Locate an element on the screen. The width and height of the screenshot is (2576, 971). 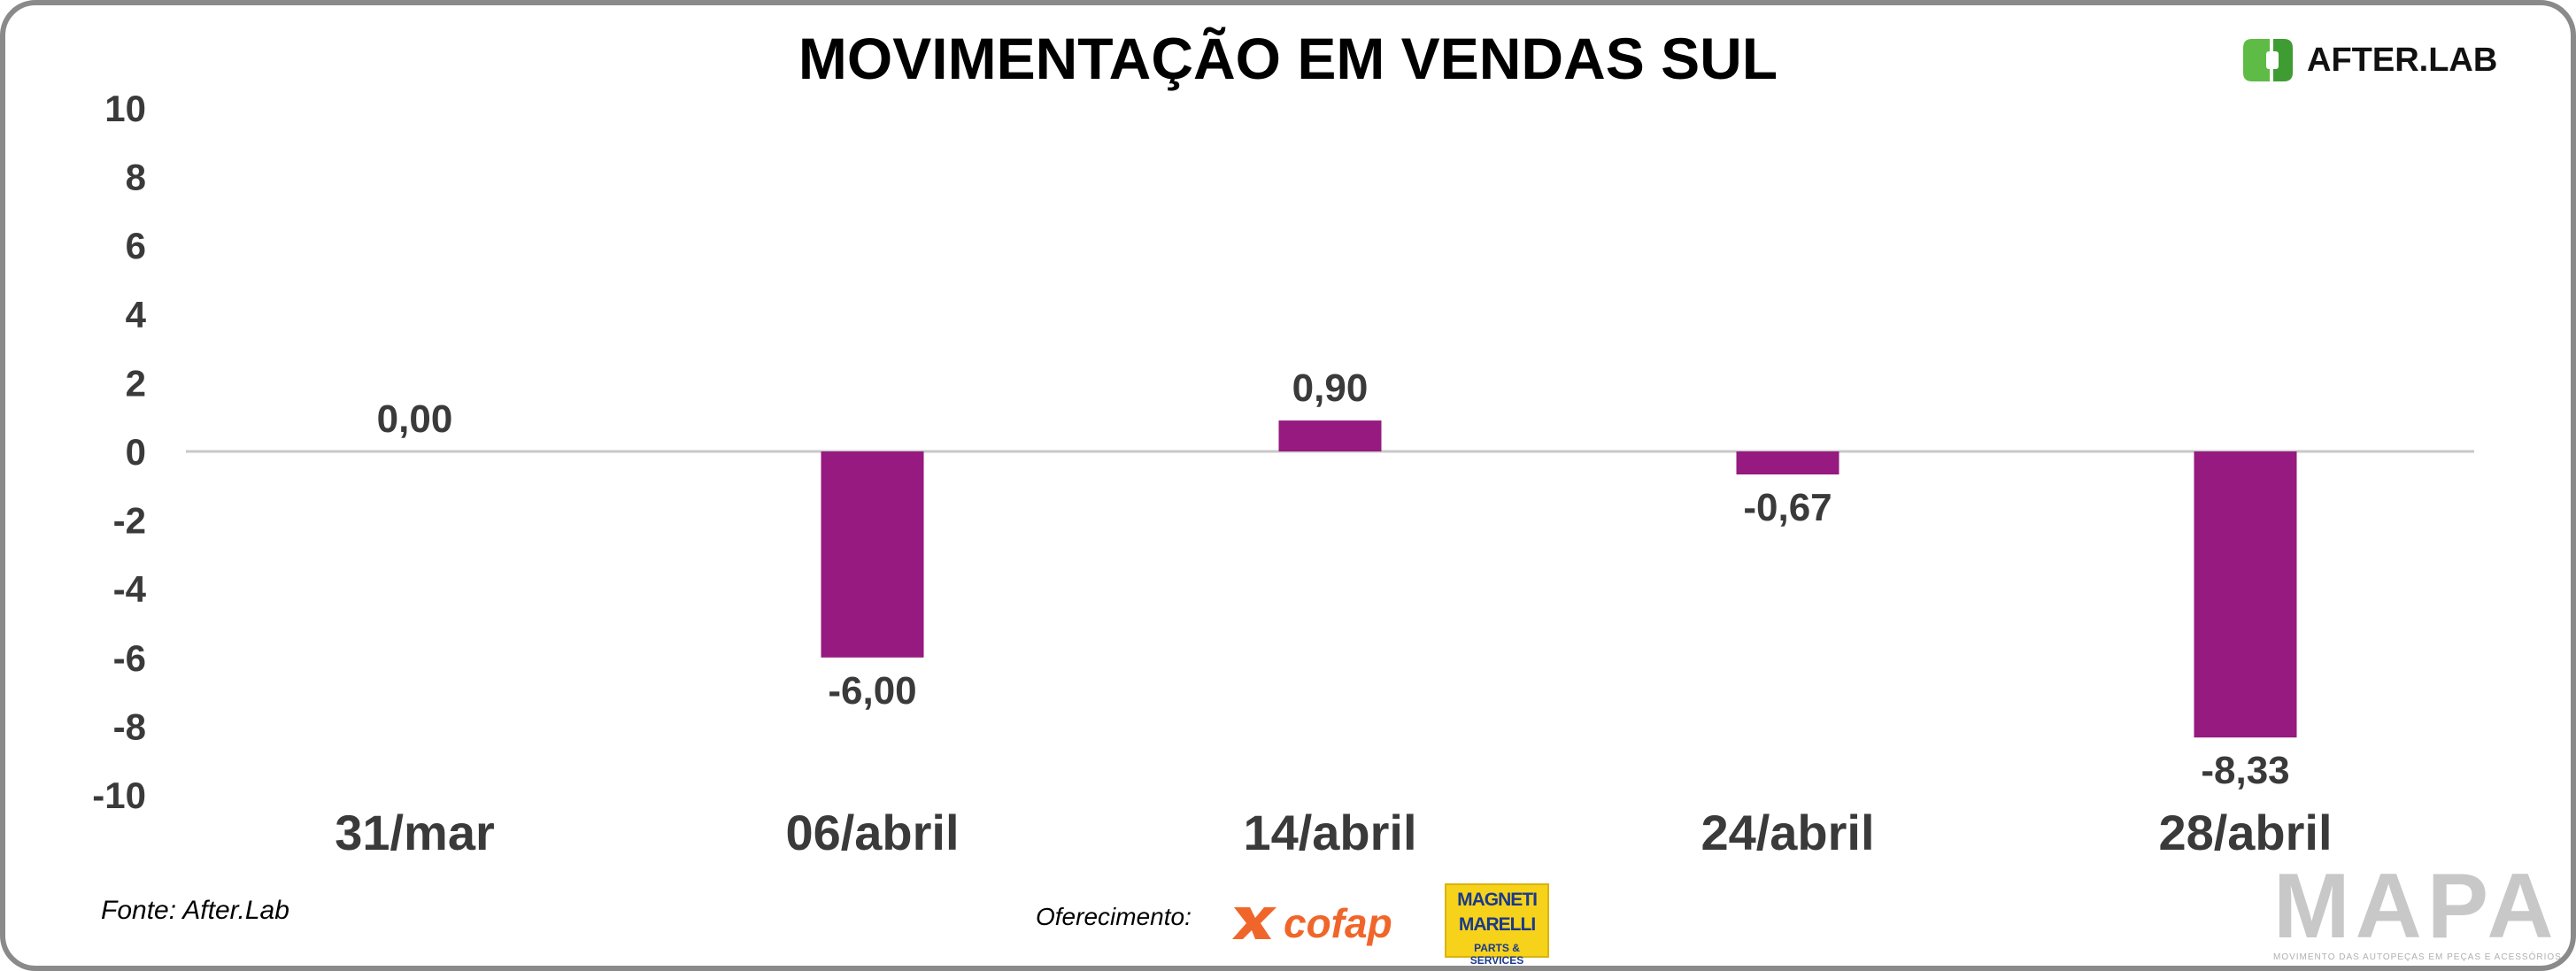
data-label: 0,00 is located at coordinates (415, 419).